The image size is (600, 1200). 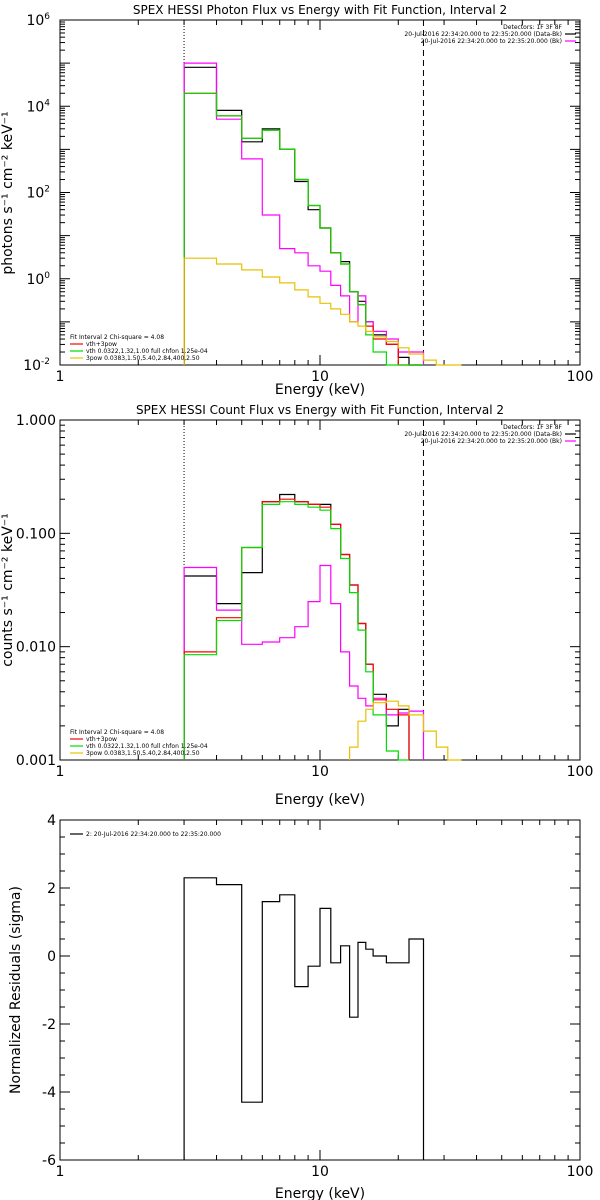 I want to click on y-tick-label: 0, so click(x=51, y=957).